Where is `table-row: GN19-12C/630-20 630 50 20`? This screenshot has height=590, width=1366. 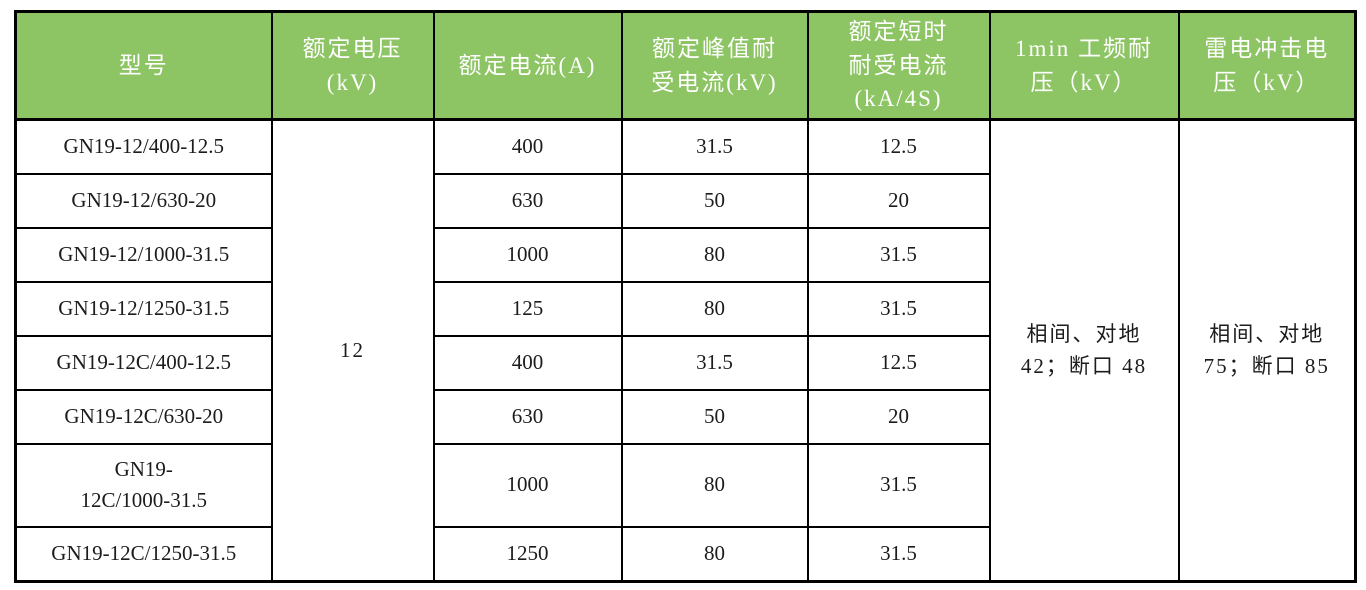 table-row: GN19-12C/630-20 630 50 20 is located at coordinates (685, 416).